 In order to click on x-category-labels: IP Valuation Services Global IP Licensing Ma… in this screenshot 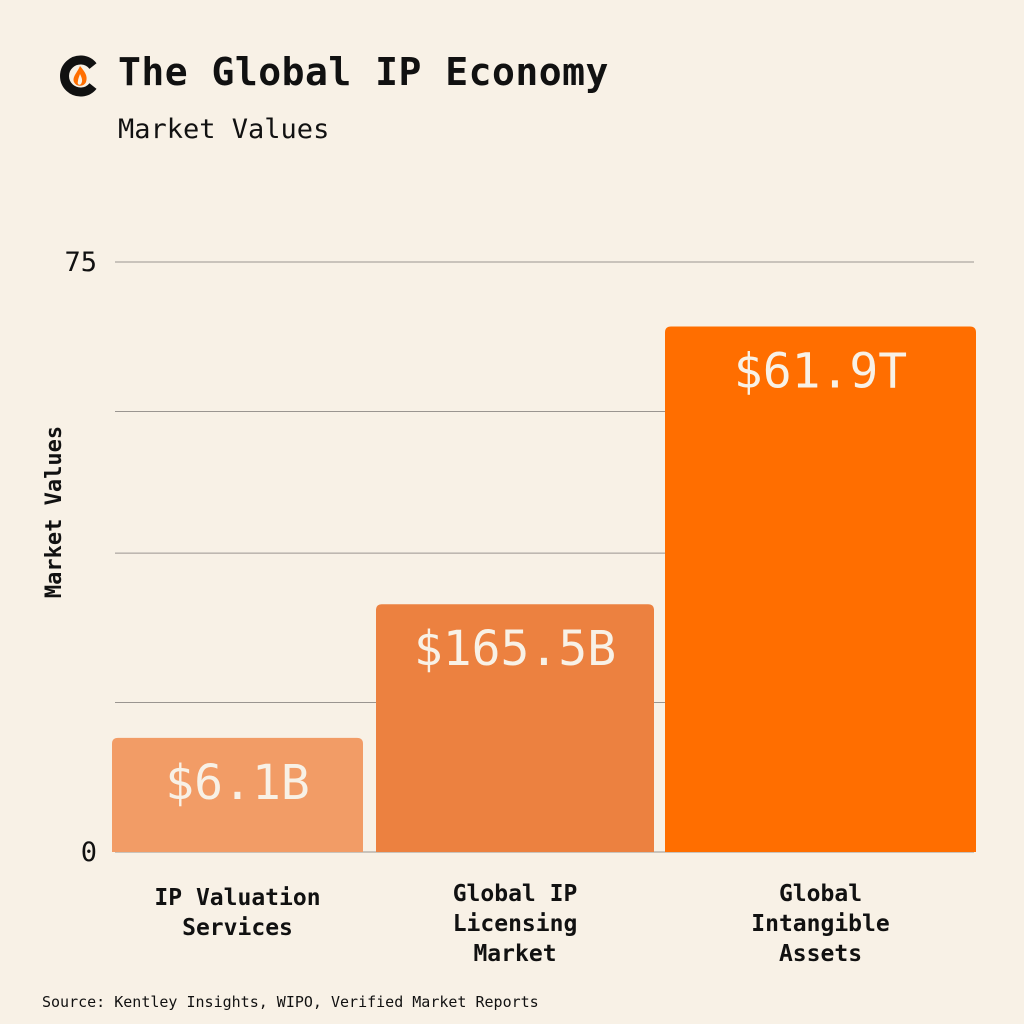, I will do `click(521, 924)`.